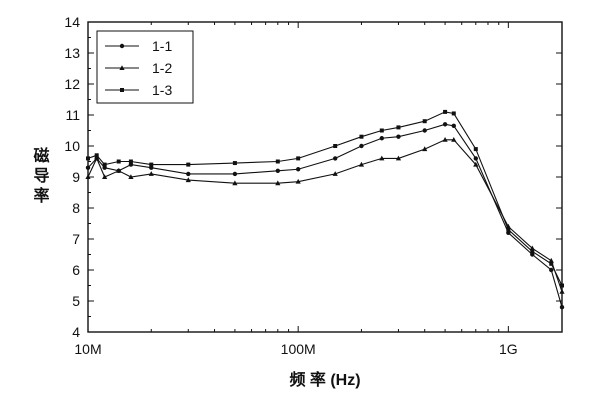  Describe the element at coordinates (138, 90) in the screenshot. I see `legend-item-1-3: 1-3` at that location.